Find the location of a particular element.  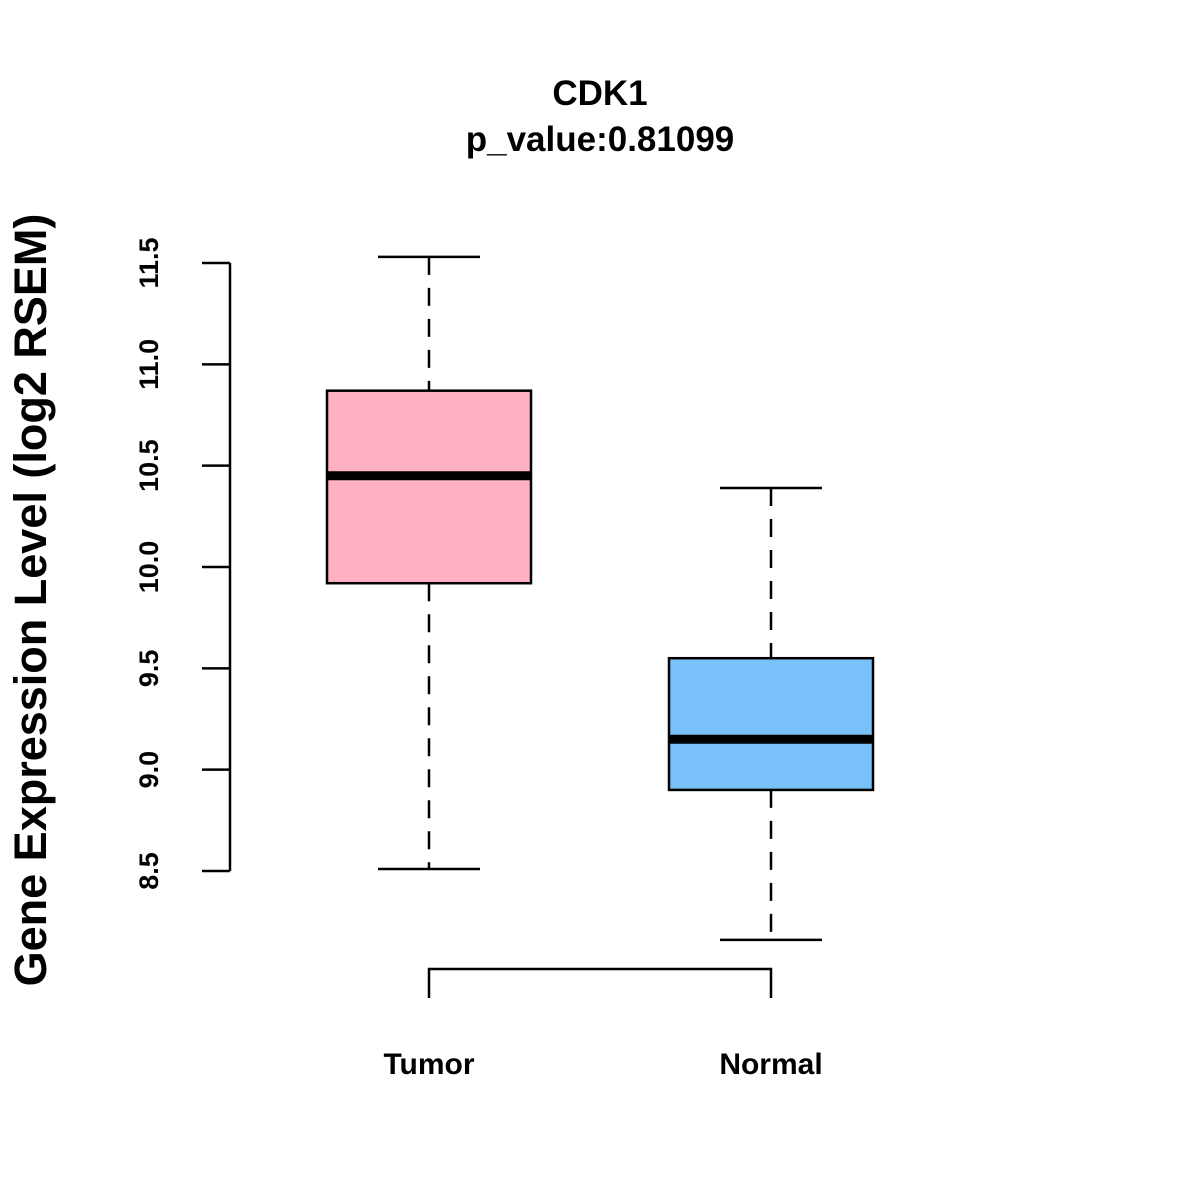

y-tick-label: 9.5 is located at coordinates (149, 669).